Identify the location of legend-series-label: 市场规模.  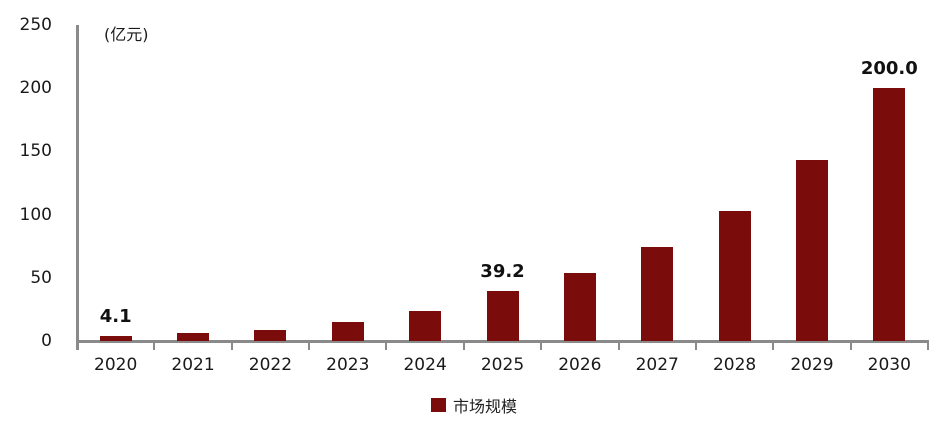
(485, 406).